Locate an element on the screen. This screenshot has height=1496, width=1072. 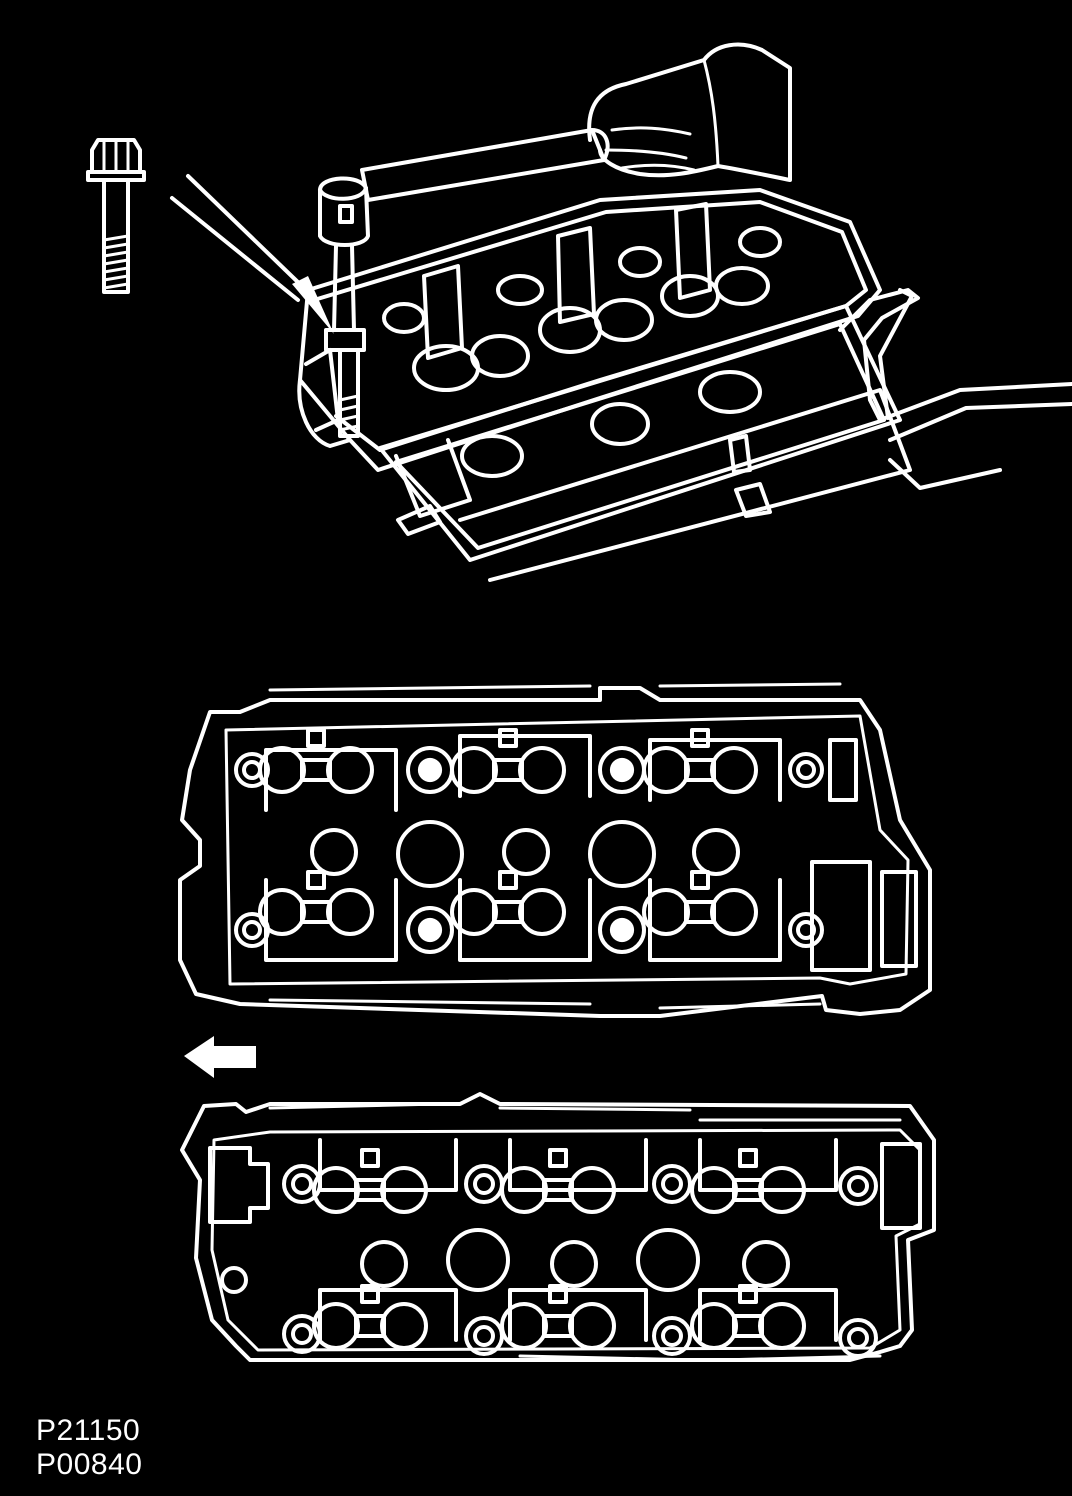
pointer-arrow-icon is located at coordinates (252, 254).